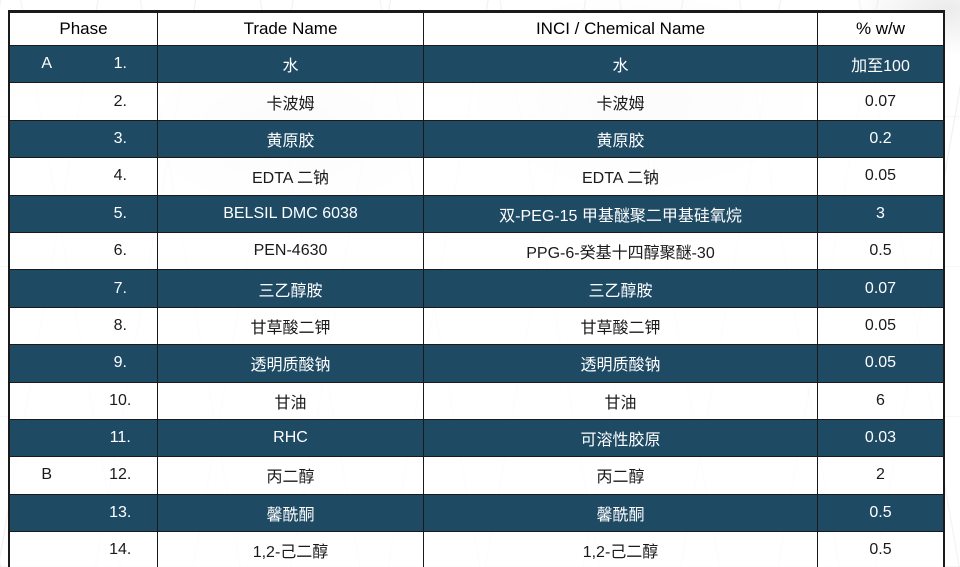 This screenshot has height=567, width=960. I want to click on inci-cell: 馨酰酮, so click(621, 513).